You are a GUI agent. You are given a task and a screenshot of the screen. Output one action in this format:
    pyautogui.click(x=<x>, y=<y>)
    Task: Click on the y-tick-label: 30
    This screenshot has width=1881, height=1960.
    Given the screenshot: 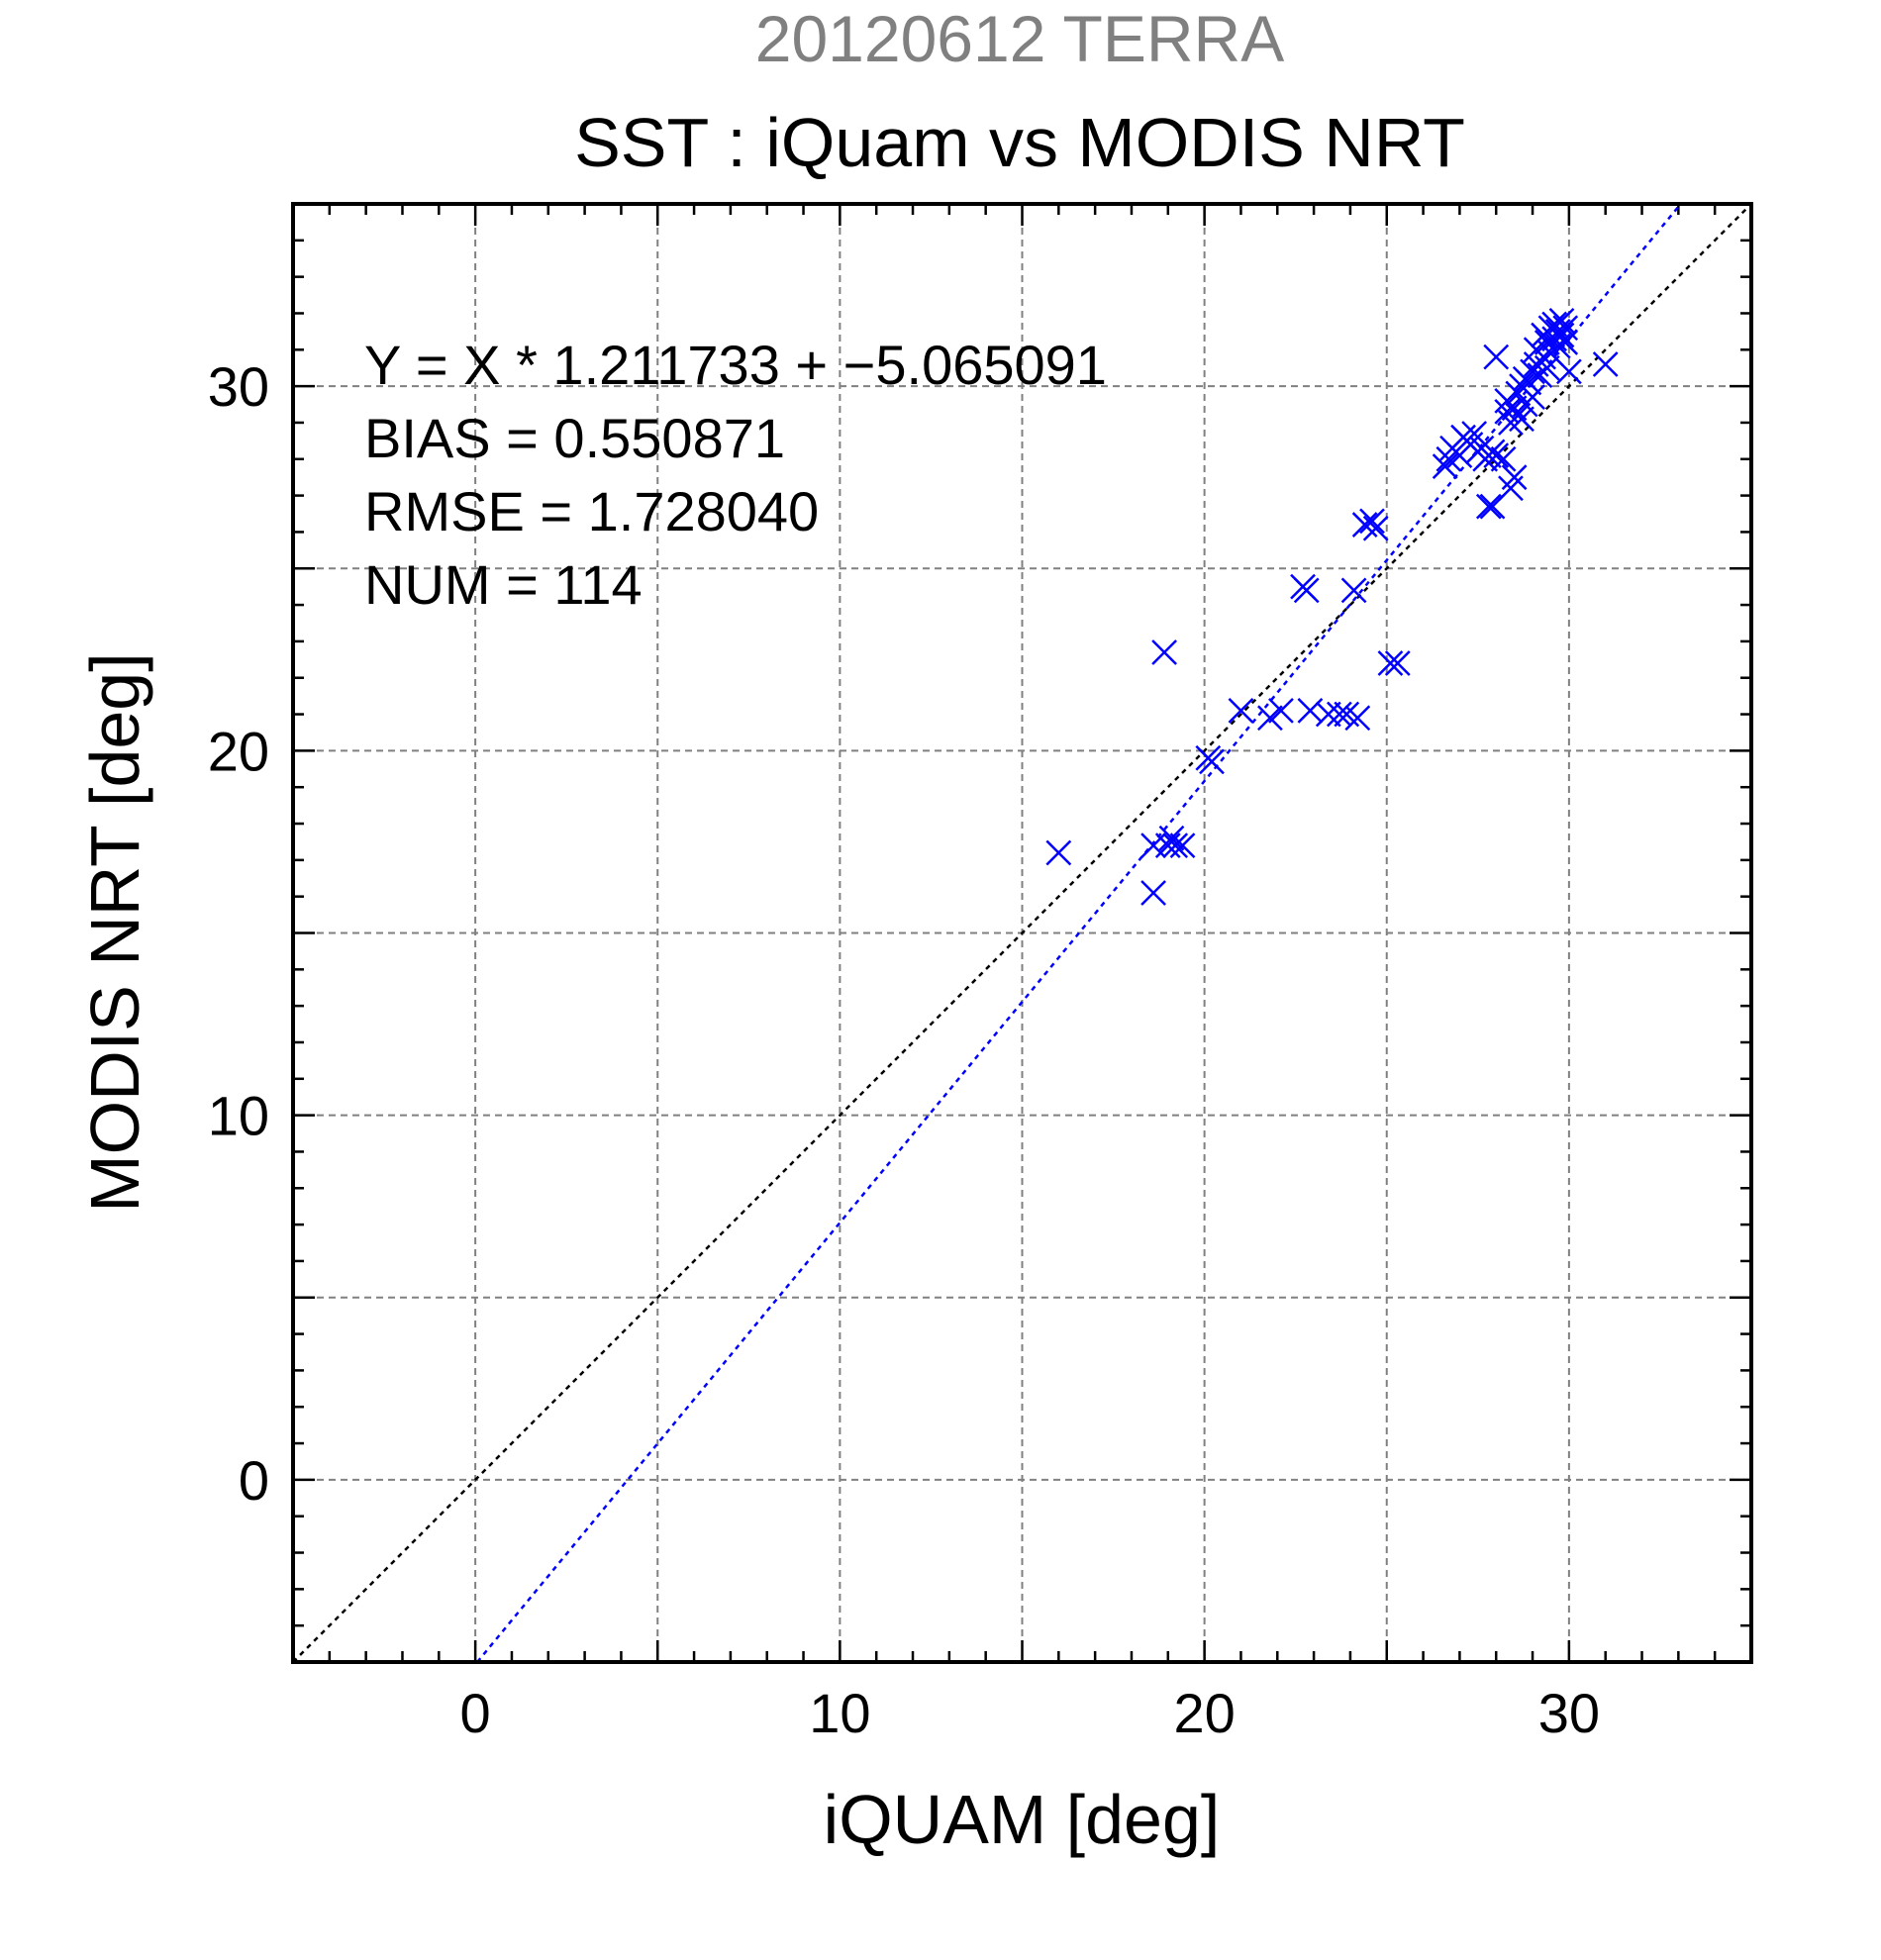 What is the action you would take?
    pyautogui.click(x=239, y=386)
    